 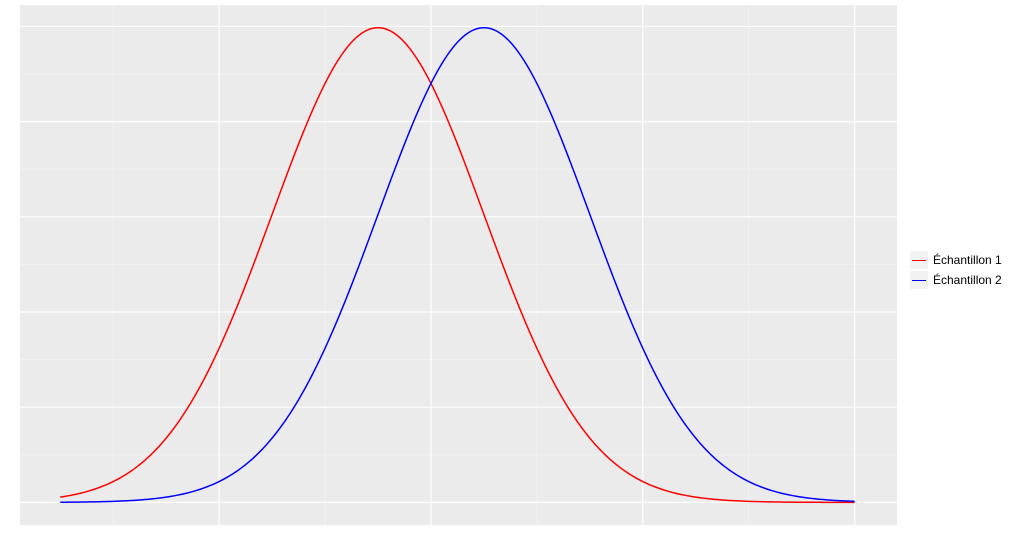 I want to click on legend-item-1: Échantillon 1, so click(x=956, y=260).